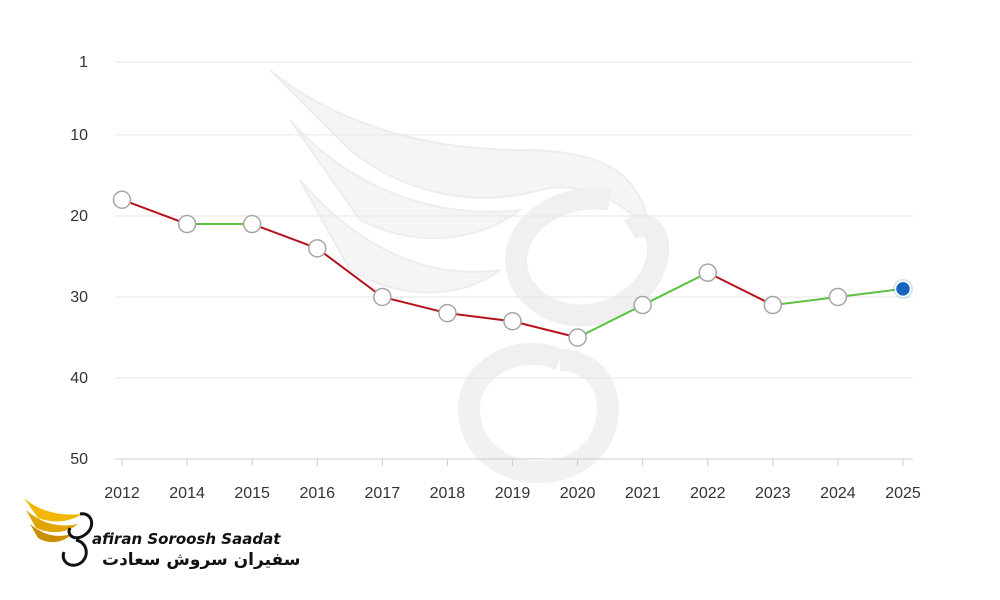 The image size is (1000, 600). I want to click on y-tick-label: 50, so click(79, 459).